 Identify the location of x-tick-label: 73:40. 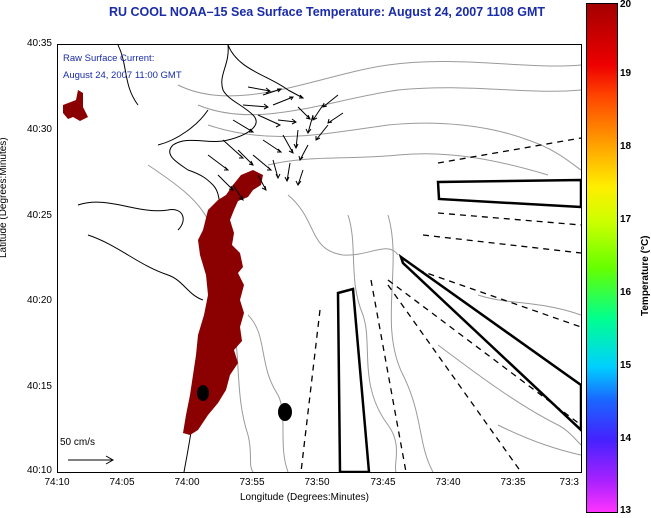
(448, 482).